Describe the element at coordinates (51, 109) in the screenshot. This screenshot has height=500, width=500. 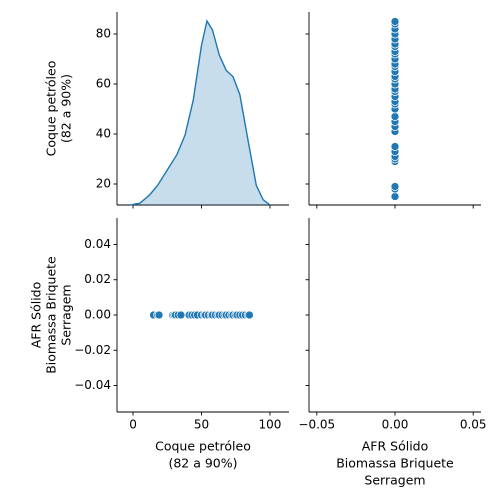
I see `y-axis-label: Coque petróleo` at that location.